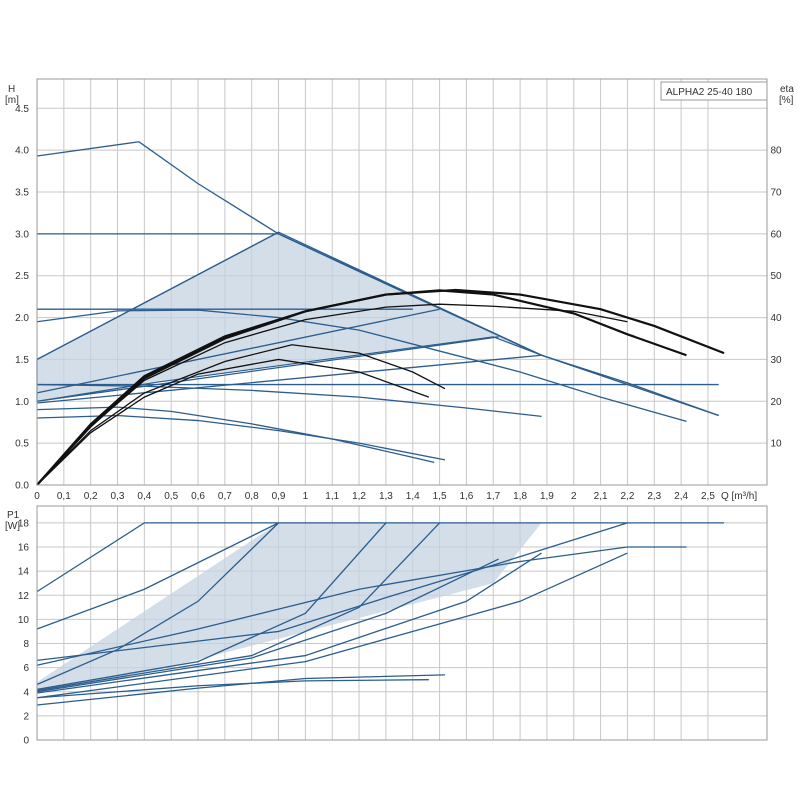  I want to click on y2-tick-label: 60, so click(776, 234).